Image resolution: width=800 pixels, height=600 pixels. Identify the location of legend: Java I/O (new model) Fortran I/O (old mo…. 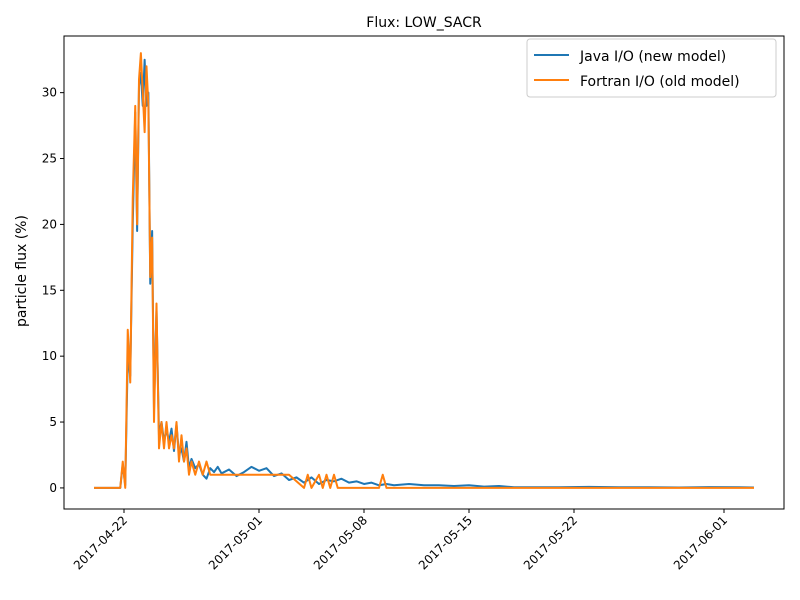
(651, 68).